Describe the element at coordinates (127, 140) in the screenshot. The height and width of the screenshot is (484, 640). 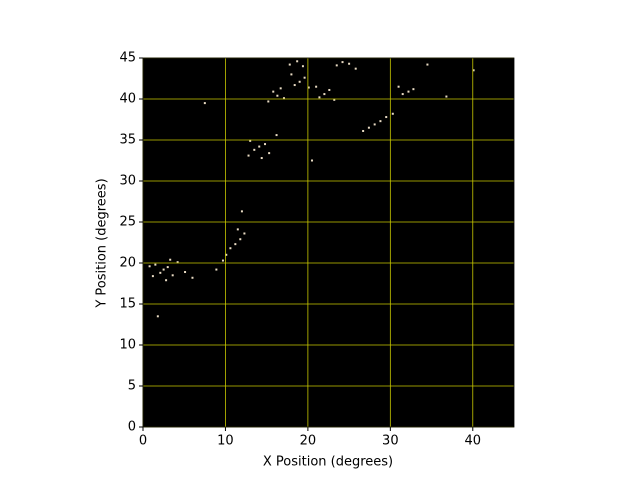
I see `y-tick-label: 35` at that location.